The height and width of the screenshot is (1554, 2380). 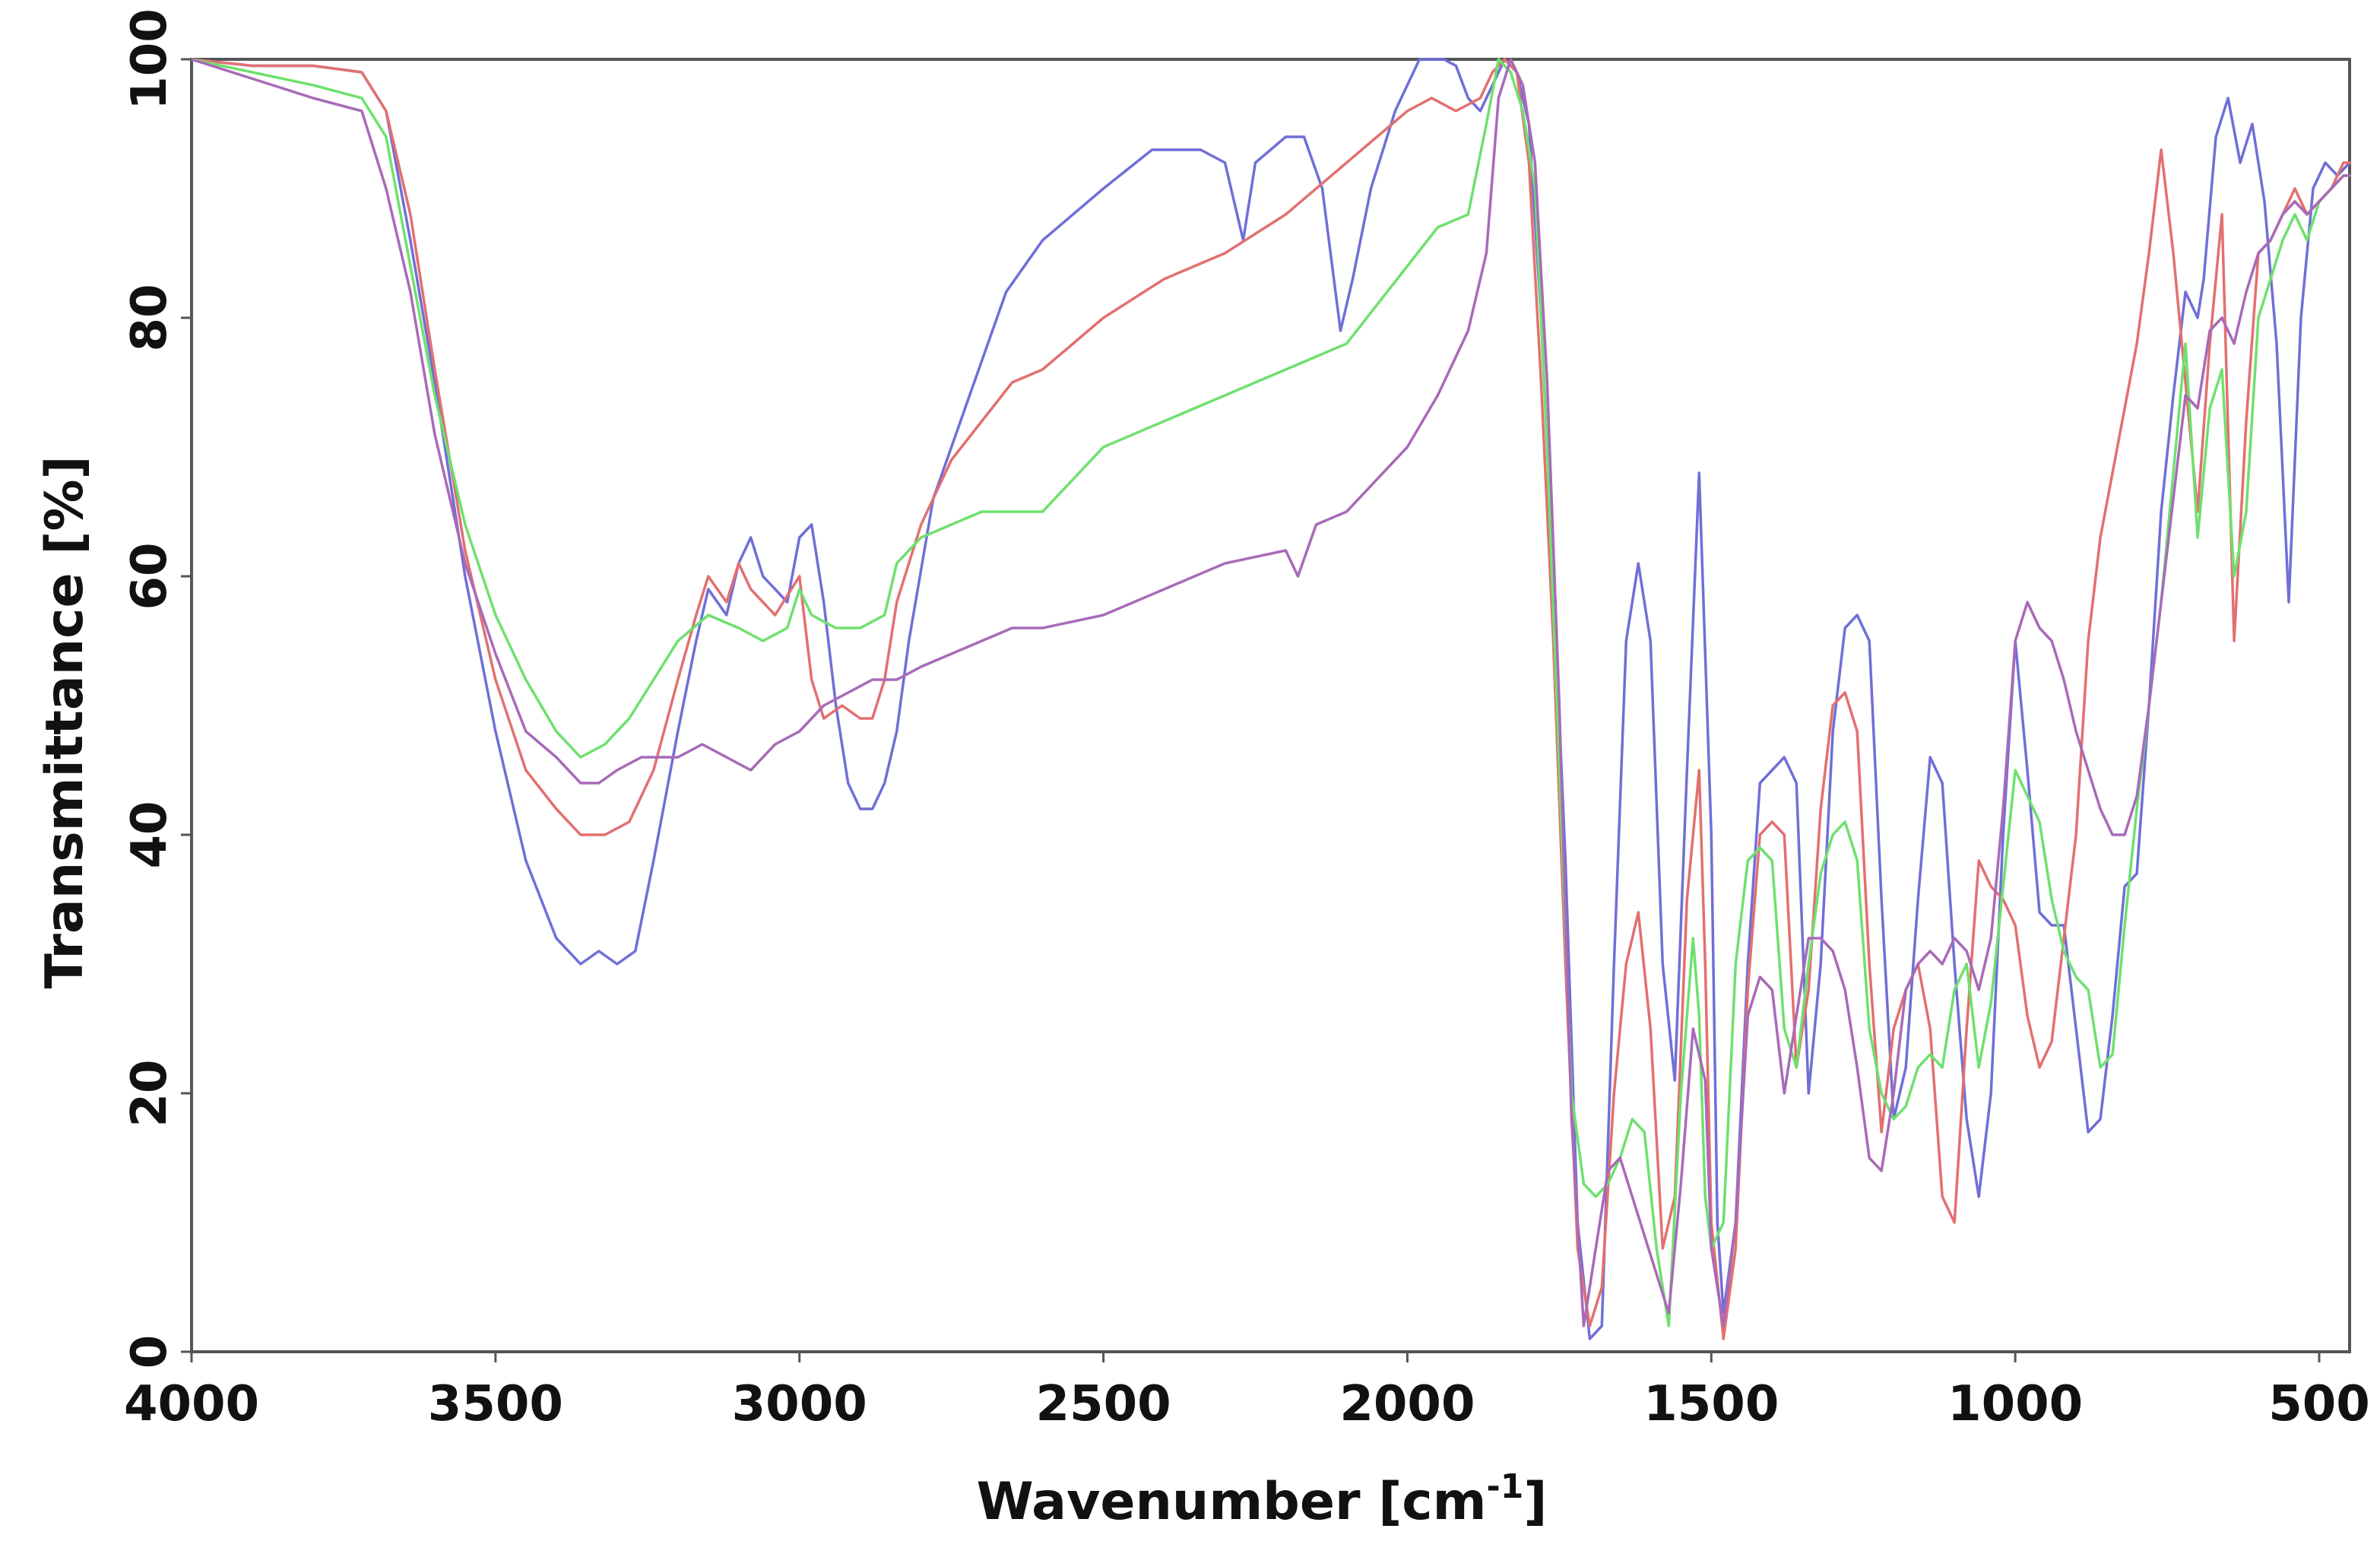 I want to click on x-axis-ticks: 4000 3500 3000 2500 2000 1500 1000 500, so click(x=1247, y=1392).